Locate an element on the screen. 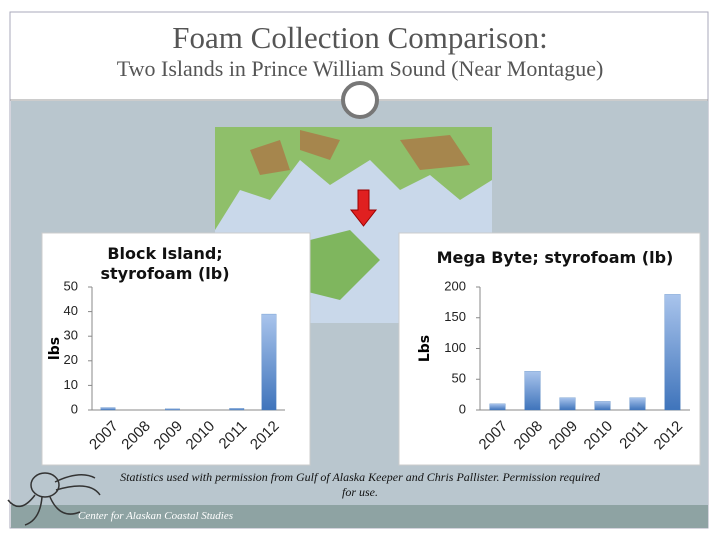 Image resolution: width=720 pixels, height=540 pixels. y-tick-label: 100 is located at coordinates (455, 347).